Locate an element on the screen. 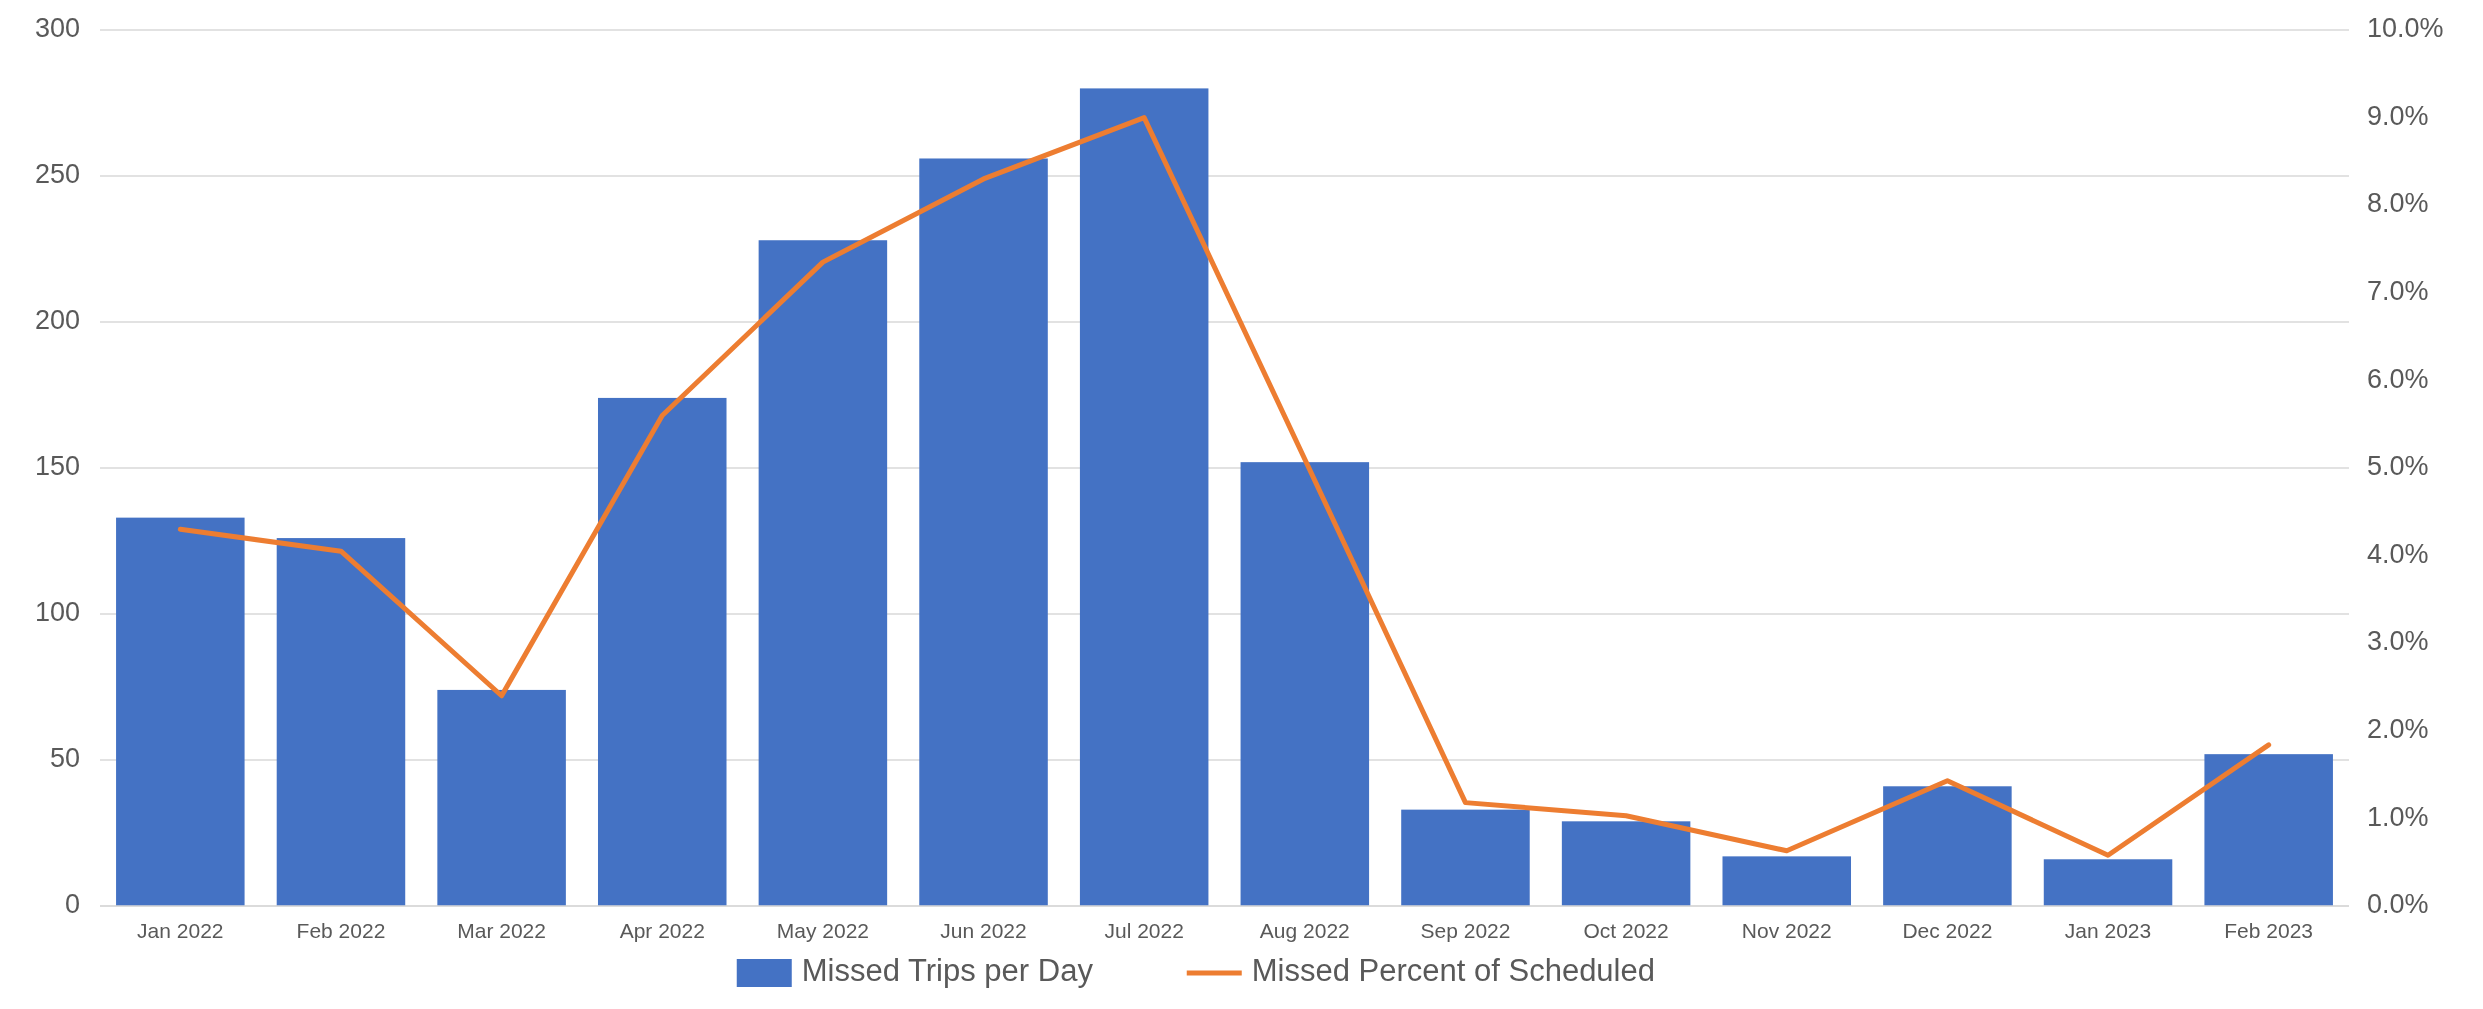 This screenshot has height=1009, width=2483. legend-label: Missed Percent of Scheduled is located at coordinates (1453, 971).